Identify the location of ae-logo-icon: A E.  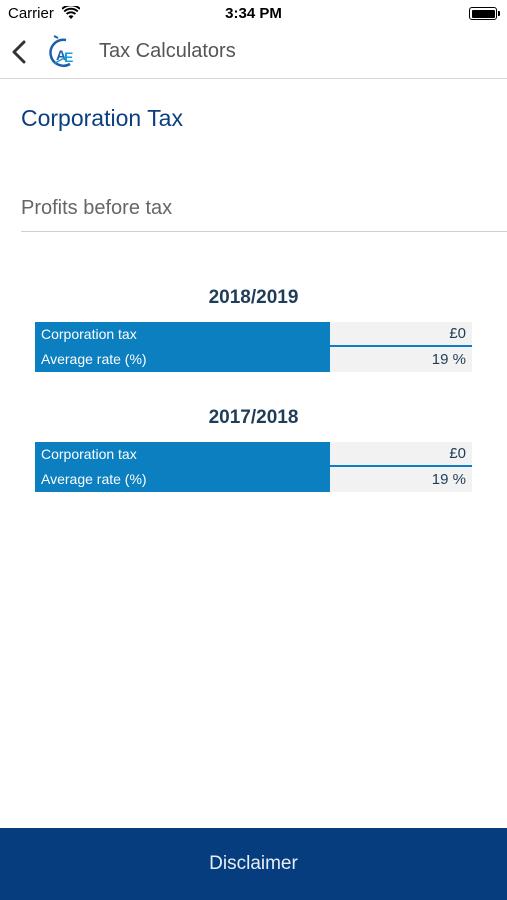
(61, 51).